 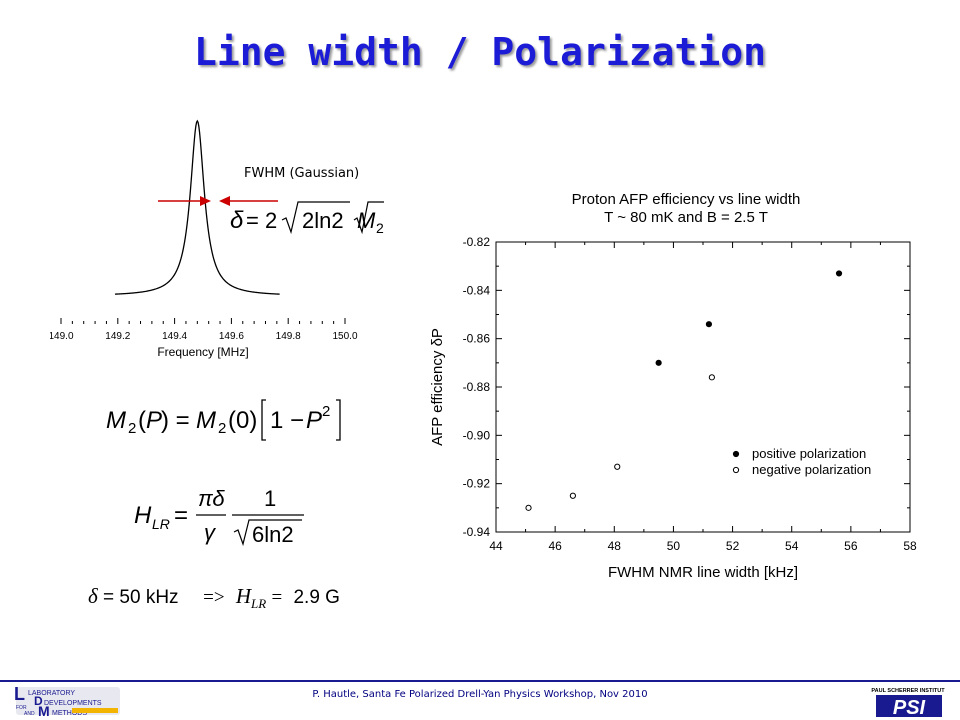 I want to click on logo-text-developments: DEVELOPMENTS, so click(x=73, y=703).